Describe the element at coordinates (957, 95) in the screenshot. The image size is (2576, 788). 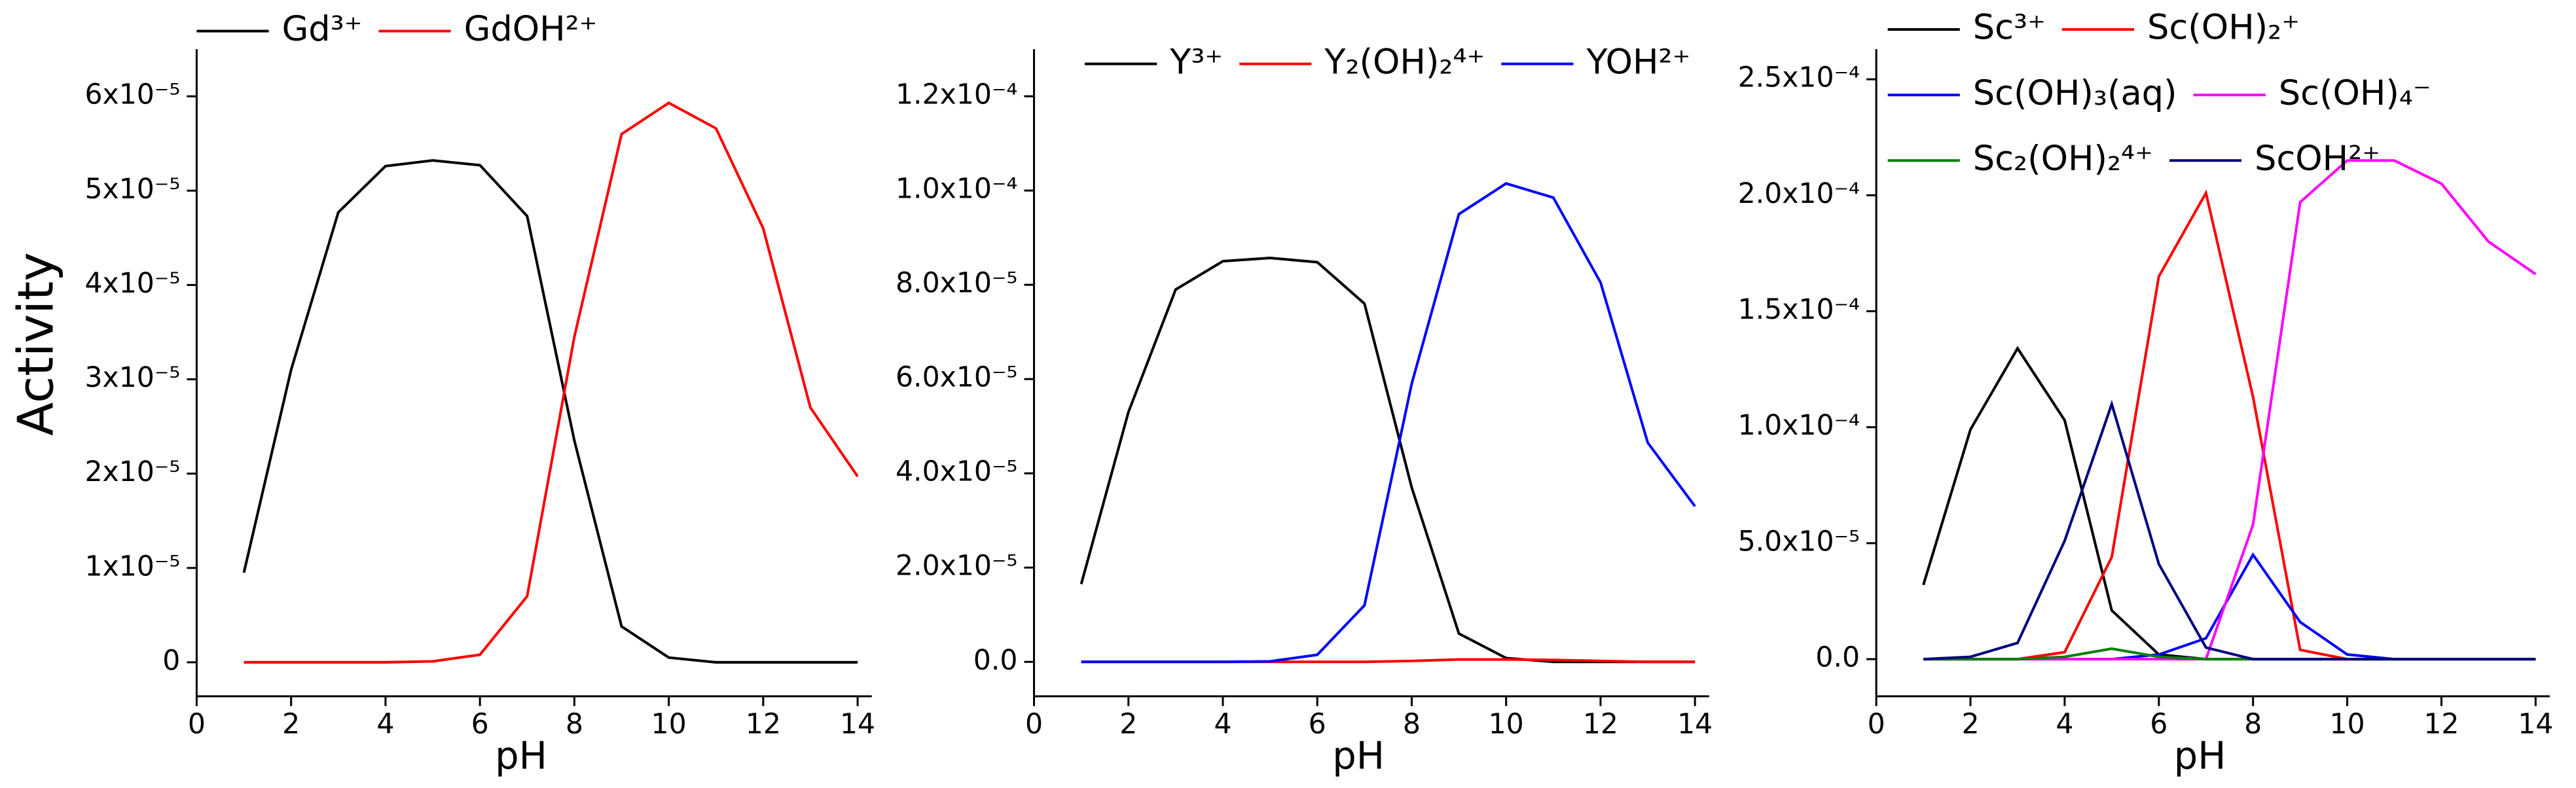
I see `y-tick-label: 1.2x10⁻⁴` at that location.